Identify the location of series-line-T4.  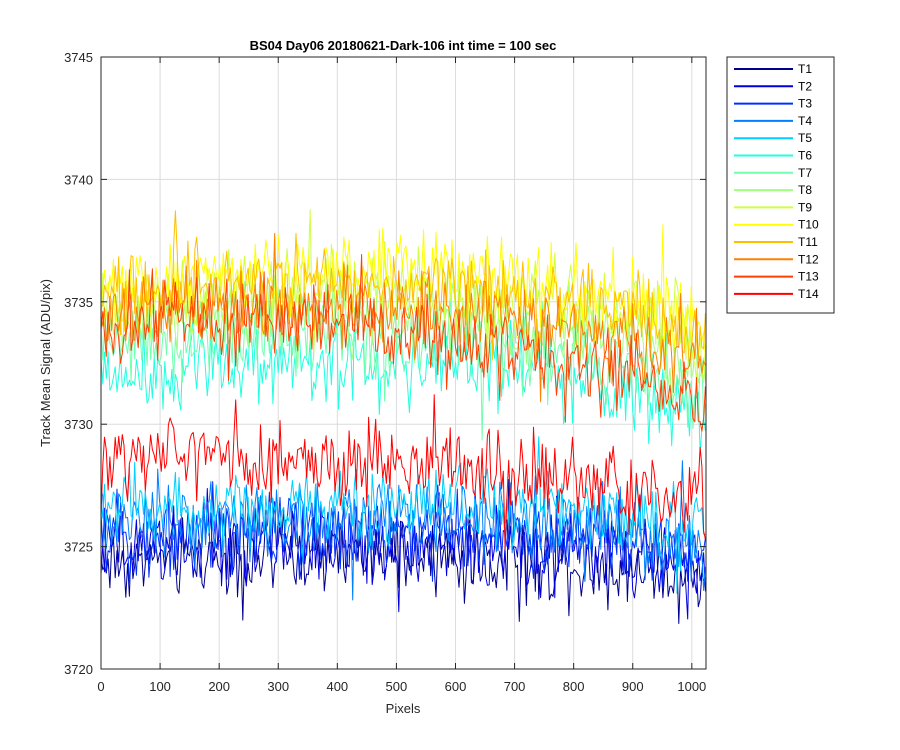
(403, 530).